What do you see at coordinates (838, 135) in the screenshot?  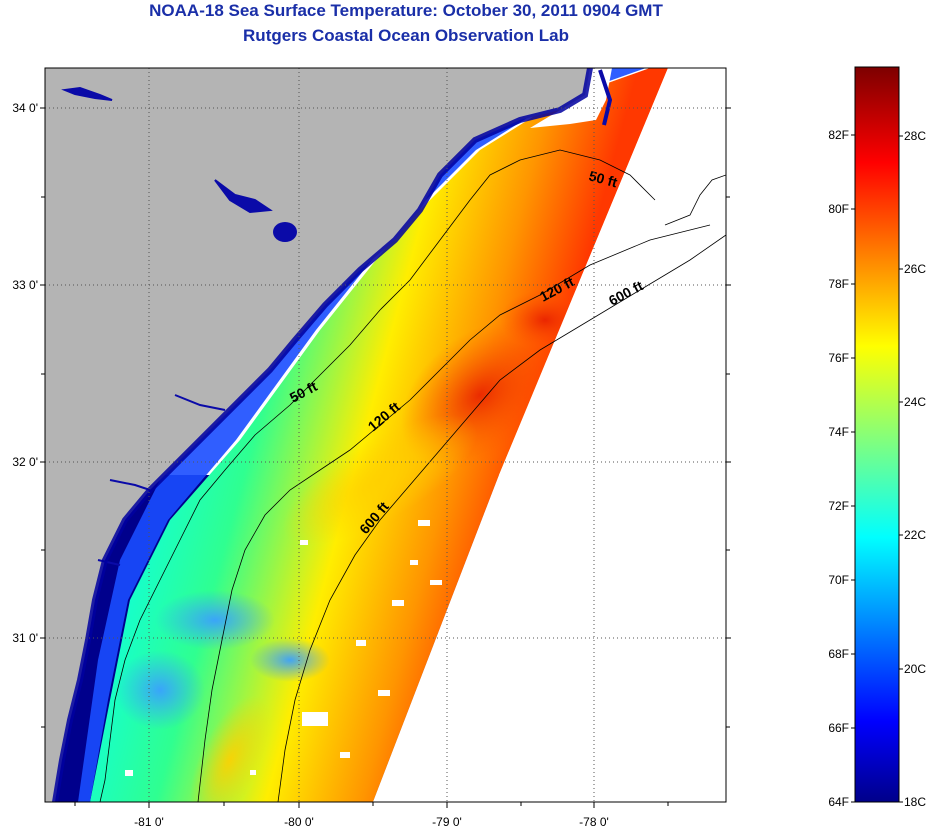 I see `cb-label-82f: 82F` at bounding box center [838, 135].